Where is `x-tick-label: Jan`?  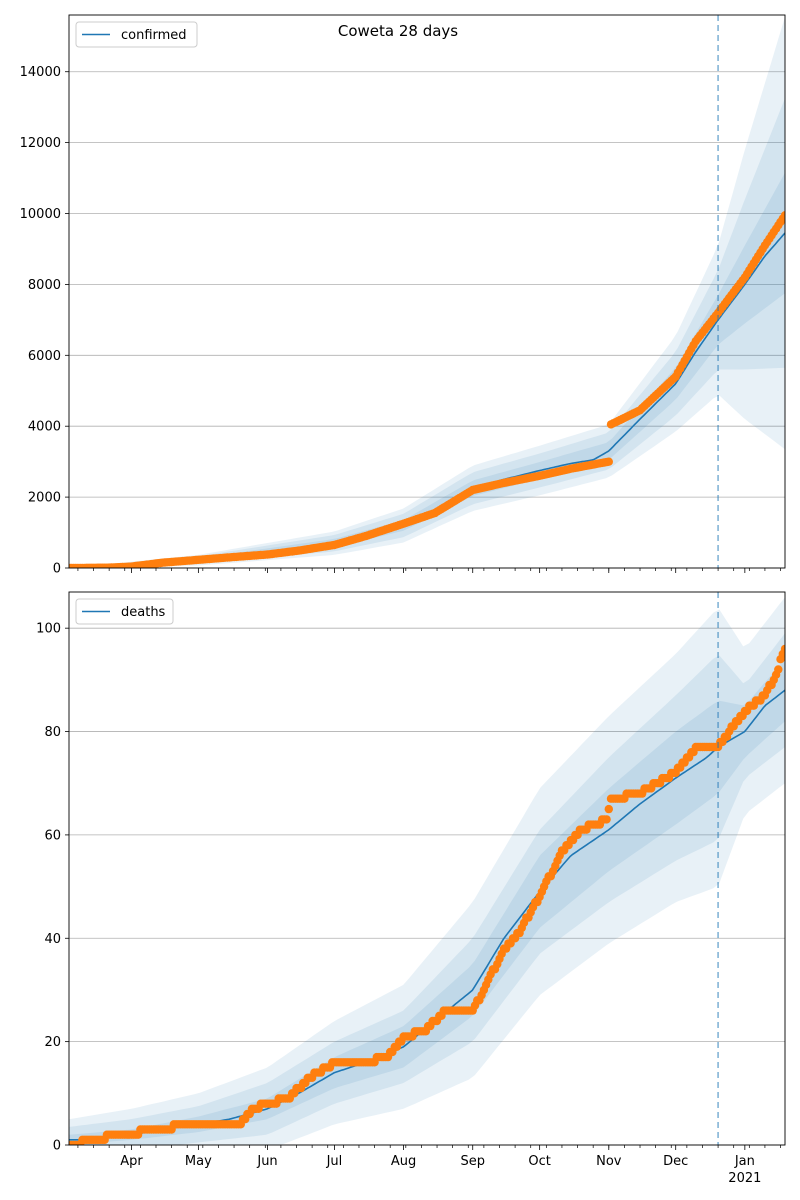
x-tick-label: Jan is located at coordinates (744, 1161).